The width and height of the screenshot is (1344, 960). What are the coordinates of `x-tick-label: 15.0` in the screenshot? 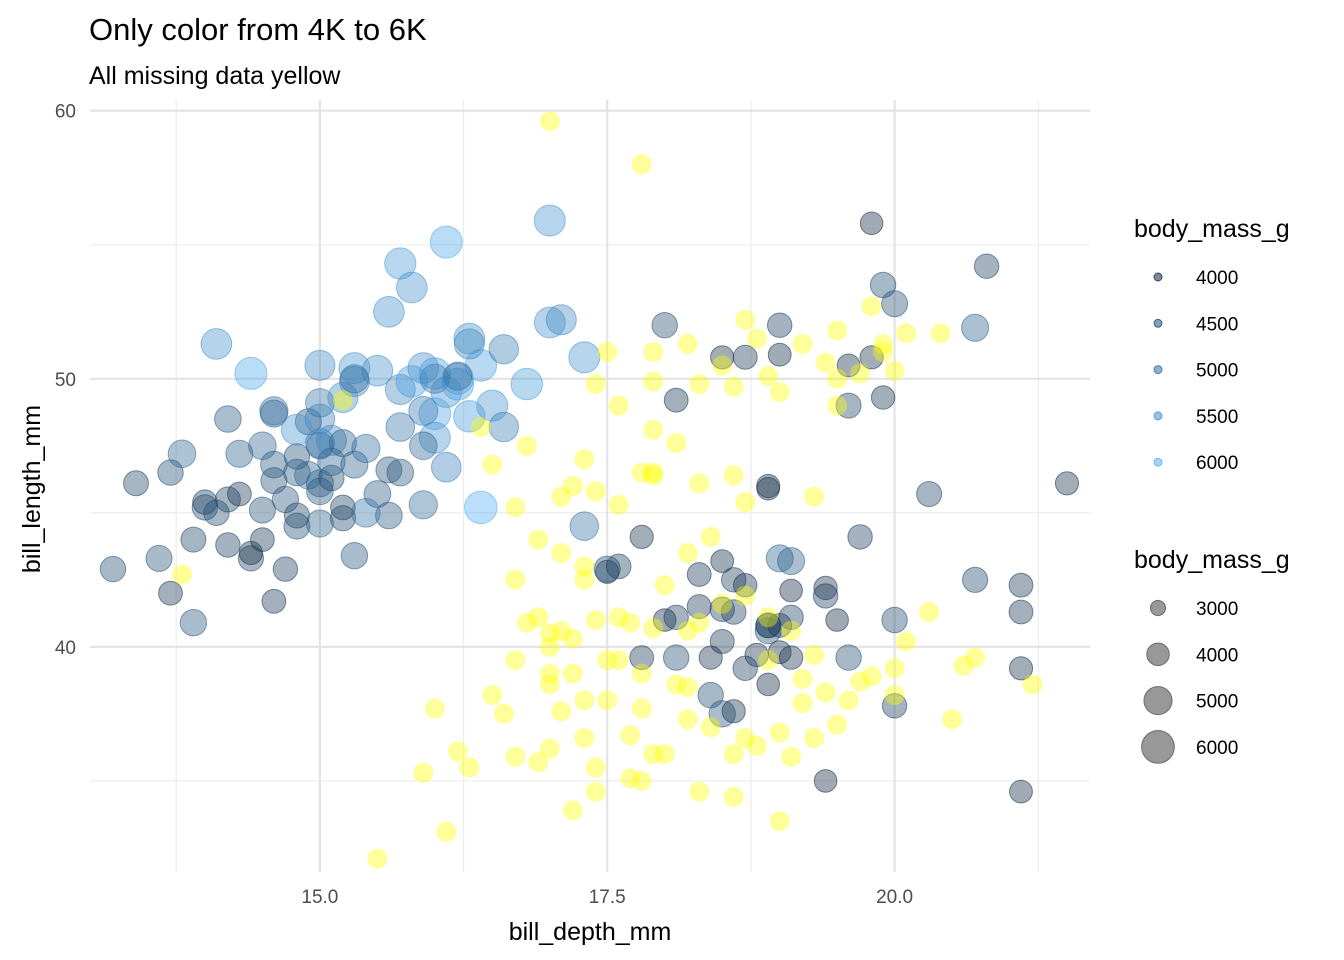 It's located at (319, 897).